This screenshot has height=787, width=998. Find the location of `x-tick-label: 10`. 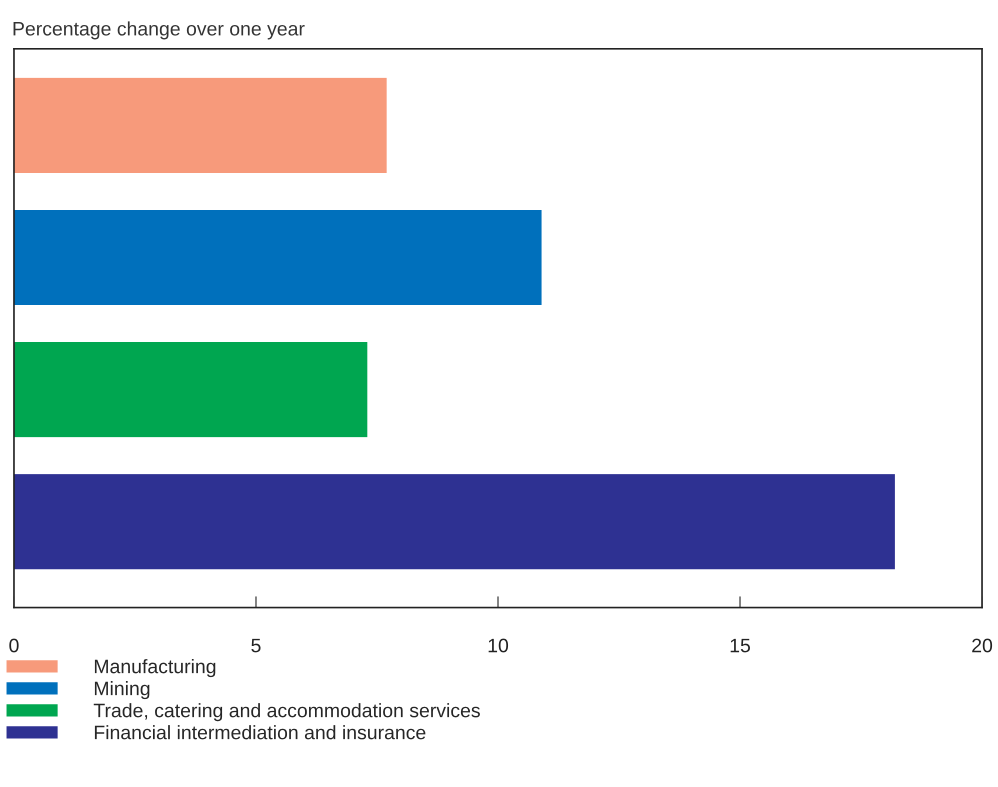

x-tick-label: 10 is located at coordinates (498, 645).